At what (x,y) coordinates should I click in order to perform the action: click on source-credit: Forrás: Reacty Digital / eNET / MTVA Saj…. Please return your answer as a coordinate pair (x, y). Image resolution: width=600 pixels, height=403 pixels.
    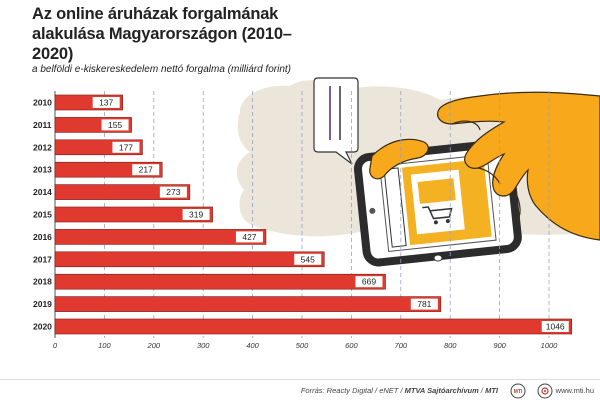
    Looking at the image, I should click on (399, 390).